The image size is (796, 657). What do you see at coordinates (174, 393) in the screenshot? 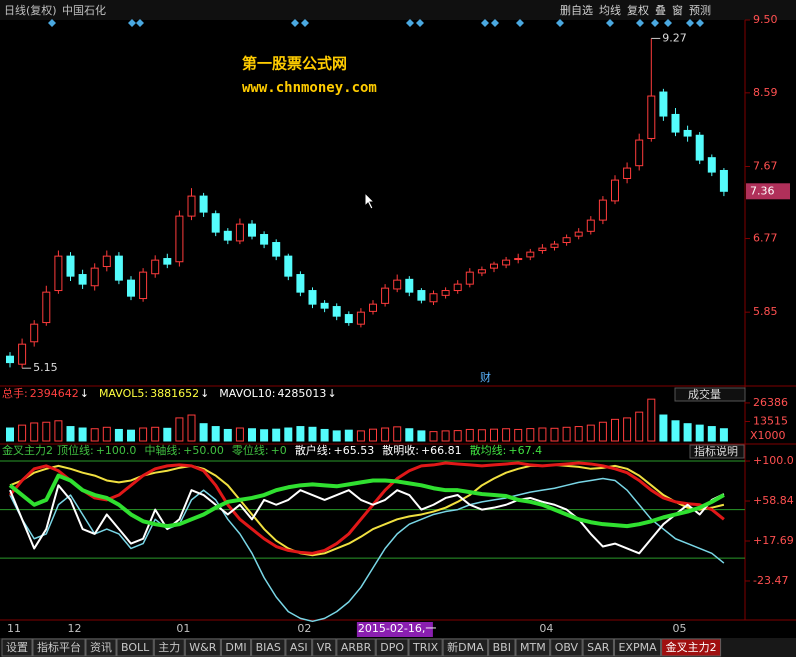
I see `legend-value: 3881652` at bounding box center [174, 393].